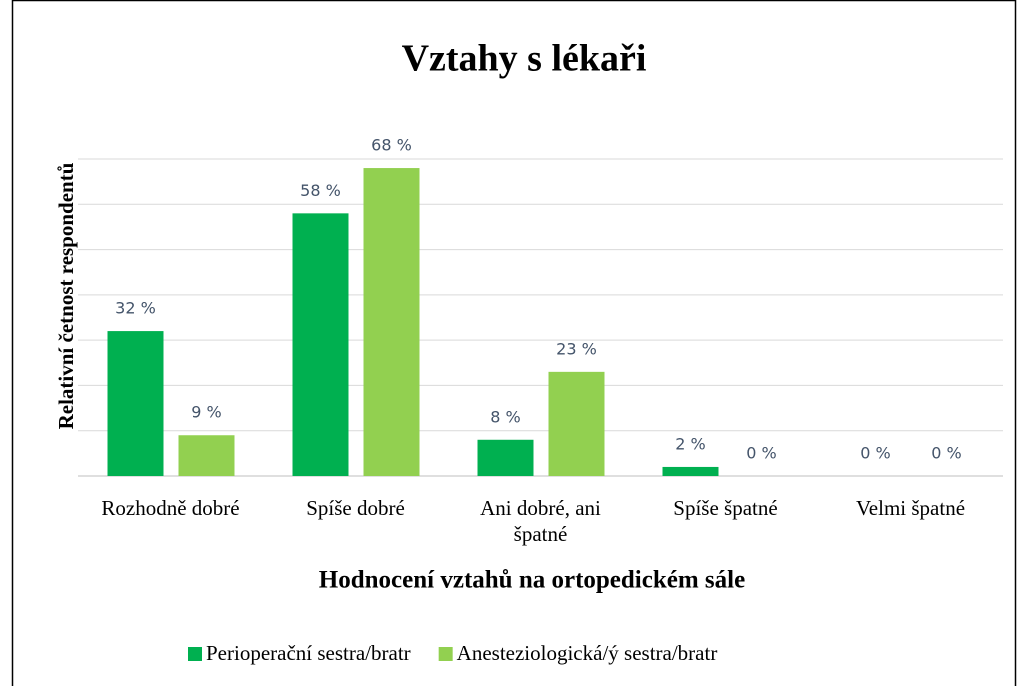  What do you see at coordinates (910, 508) in the screenshot?
I see `x-tick-label: Velmi špatné` at bounding box center [910, 508].